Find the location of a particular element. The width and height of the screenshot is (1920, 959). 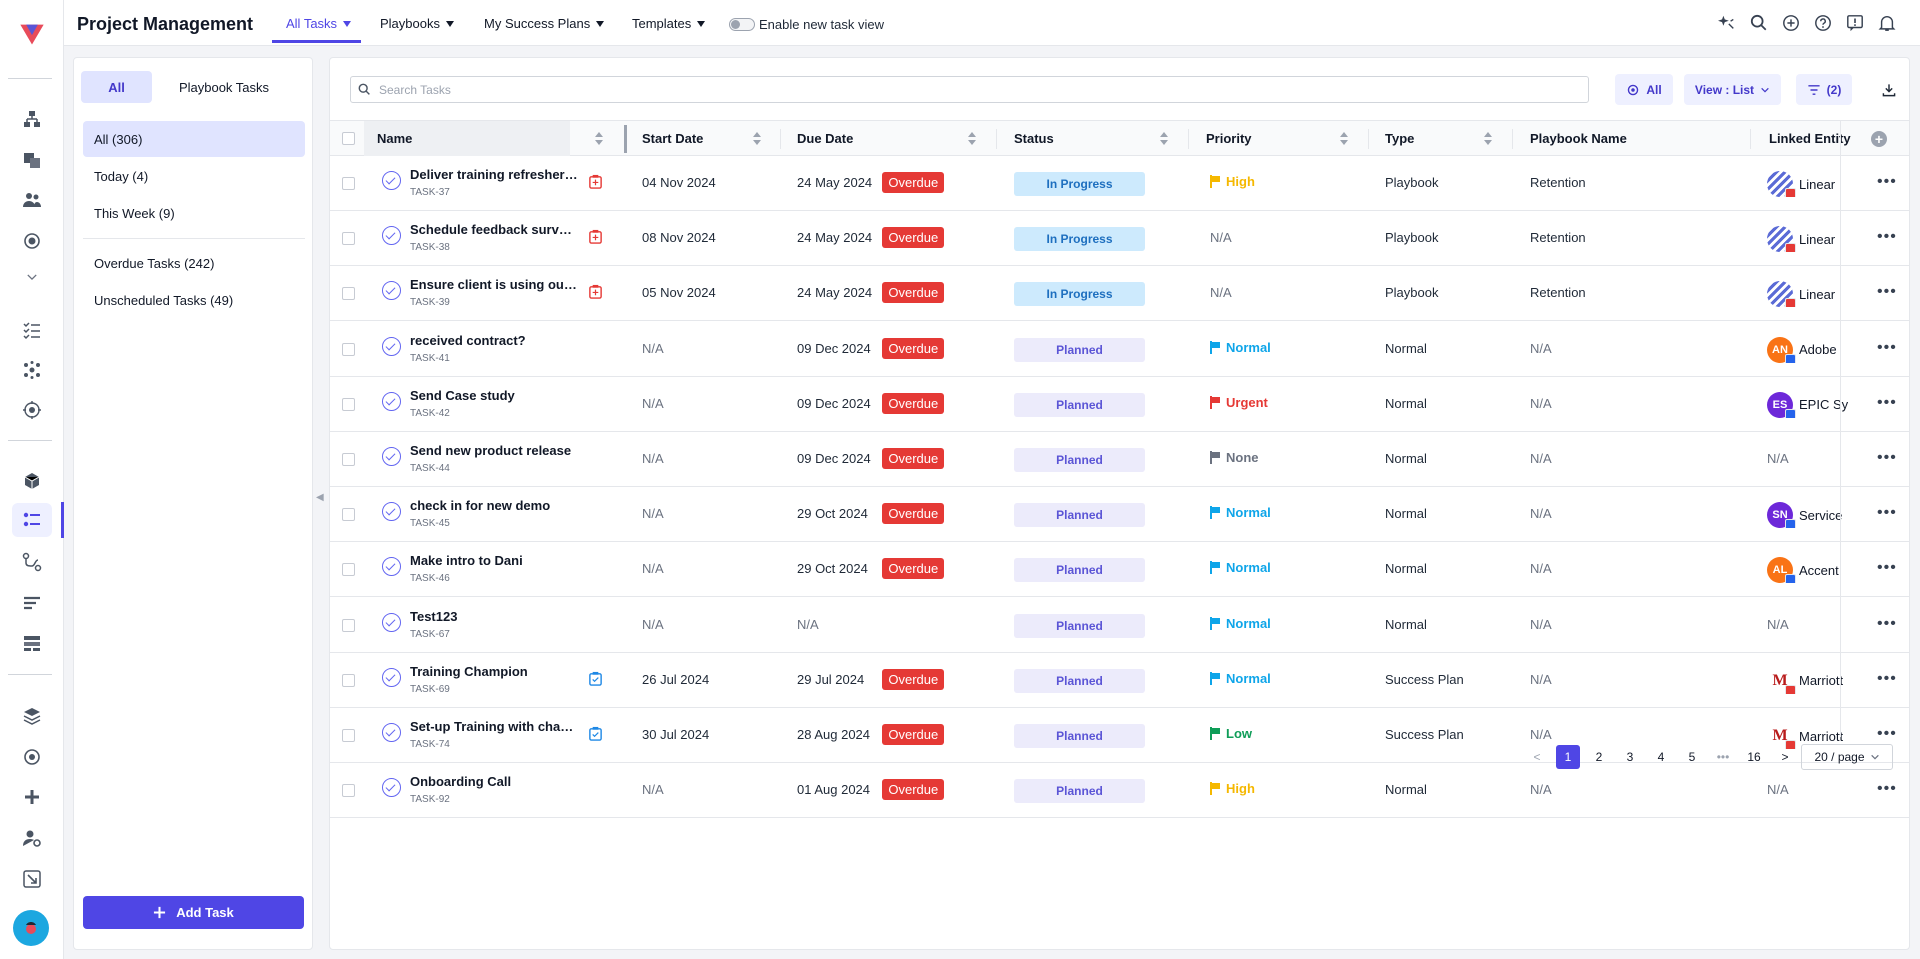

page-1: 1 is located at coordinates (1568, 757).